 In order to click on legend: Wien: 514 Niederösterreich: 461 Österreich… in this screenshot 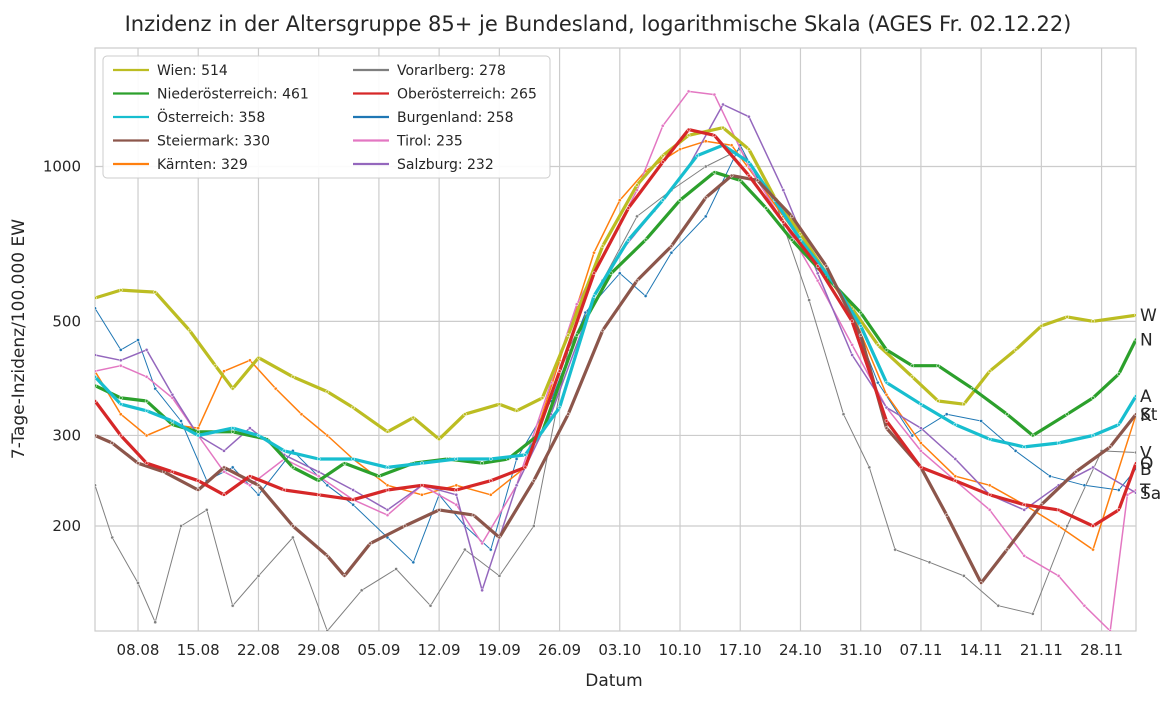, I will do `click(326, 117)`.